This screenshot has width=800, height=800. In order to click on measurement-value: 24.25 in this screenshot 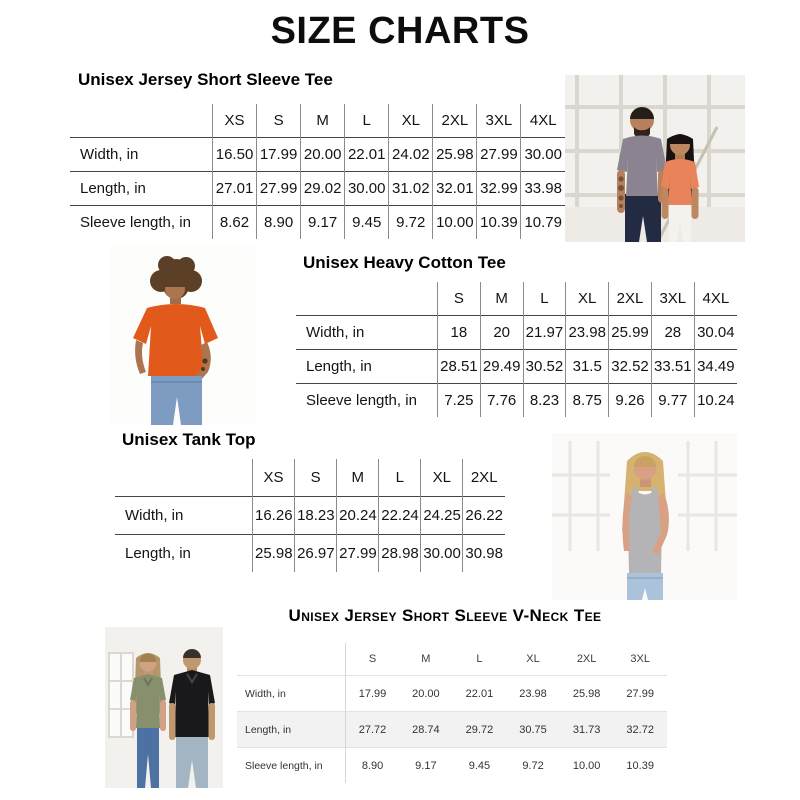, I will do `click(441, 515)`.